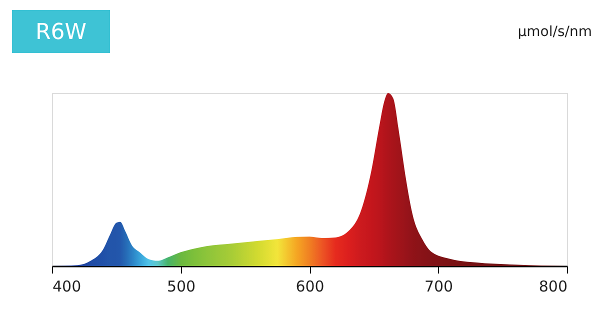 The width and height of the screenshot is (600, 323). I want to click on chart-title: R6W, so click(61, 32).